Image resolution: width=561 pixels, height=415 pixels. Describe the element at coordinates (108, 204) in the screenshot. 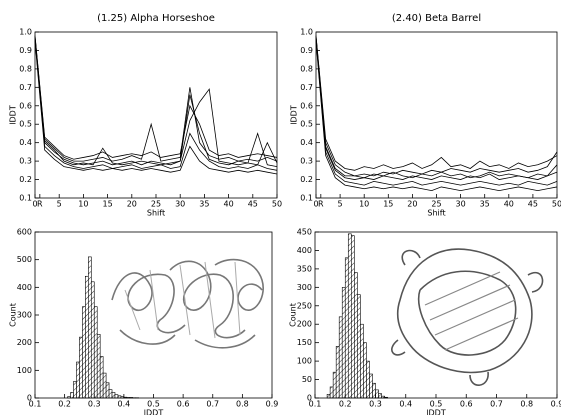

I see `x-tick-label: 15` at that location.